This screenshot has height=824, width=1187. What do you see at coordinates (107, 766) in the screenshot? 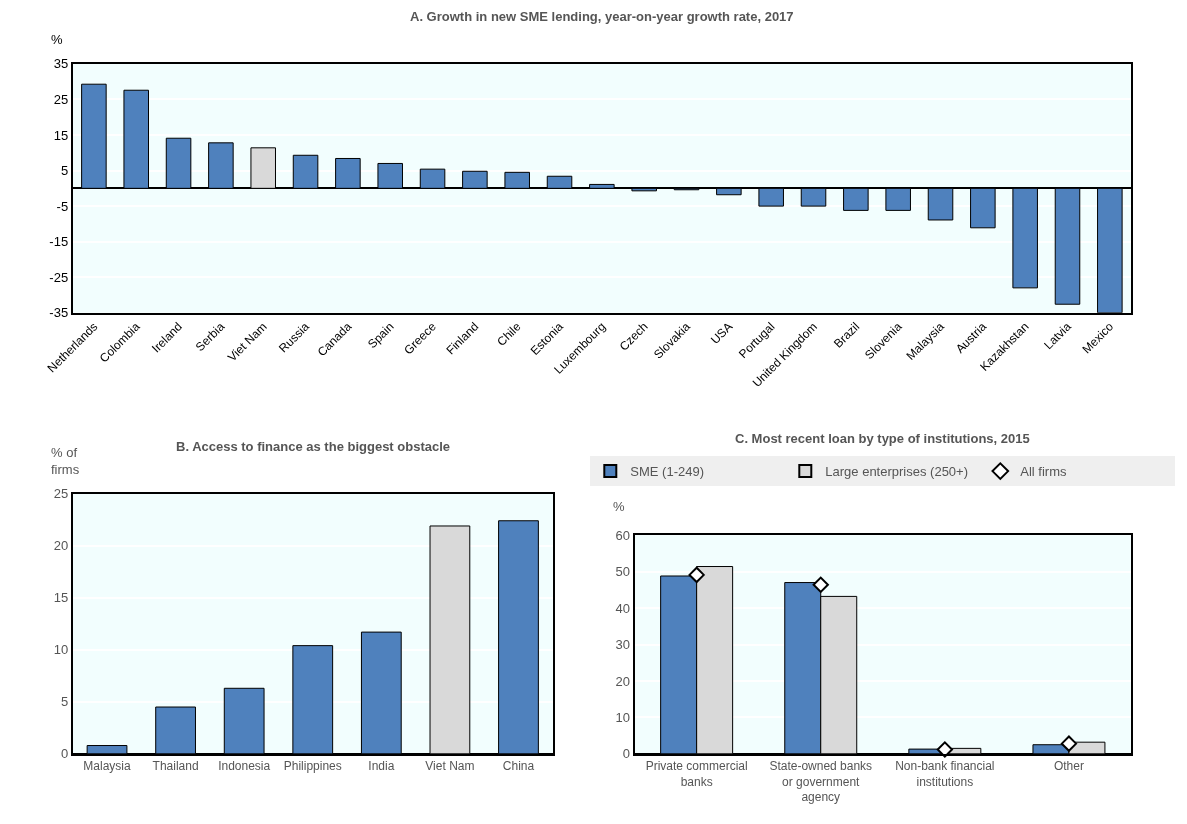
I see `x-tick-label: Malaysia` at bounding box center [107, 766].